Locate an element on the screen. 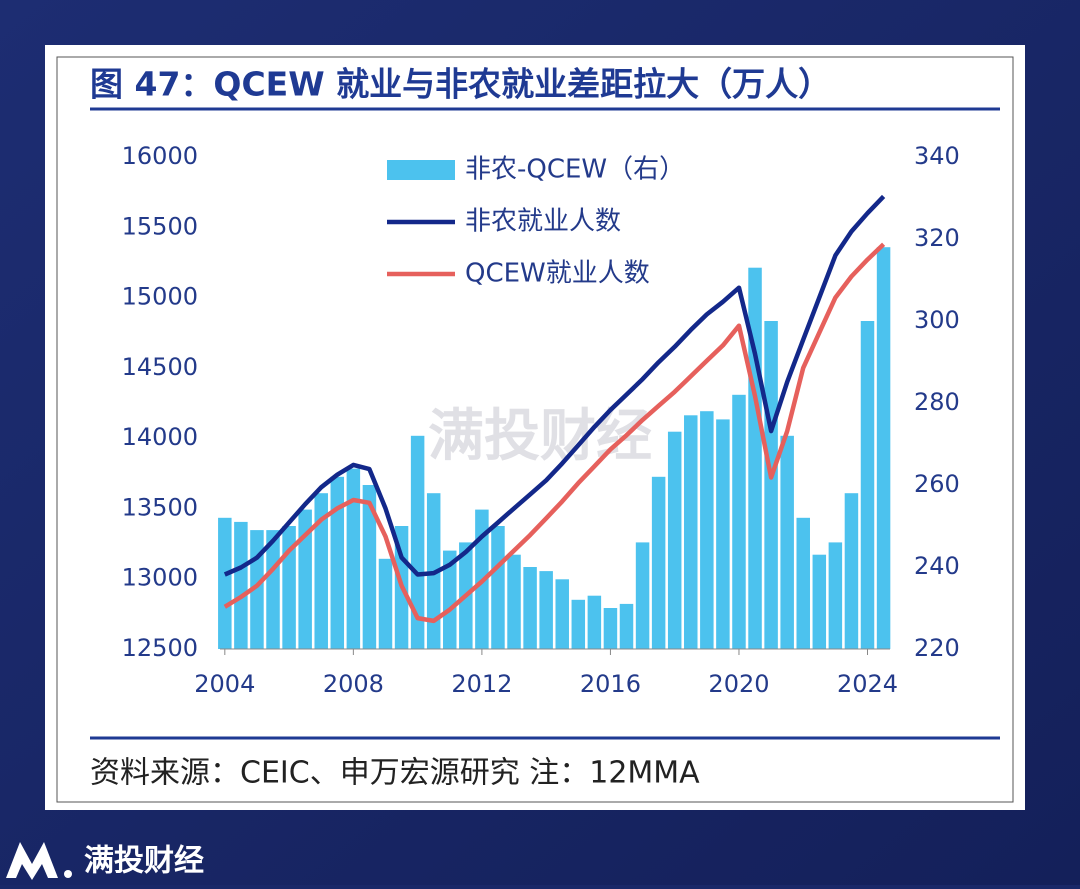 Image resolution: width=1080 pixels, height=889 pixels. y2-tick-label: 300 is located at coordinates (937, 320).